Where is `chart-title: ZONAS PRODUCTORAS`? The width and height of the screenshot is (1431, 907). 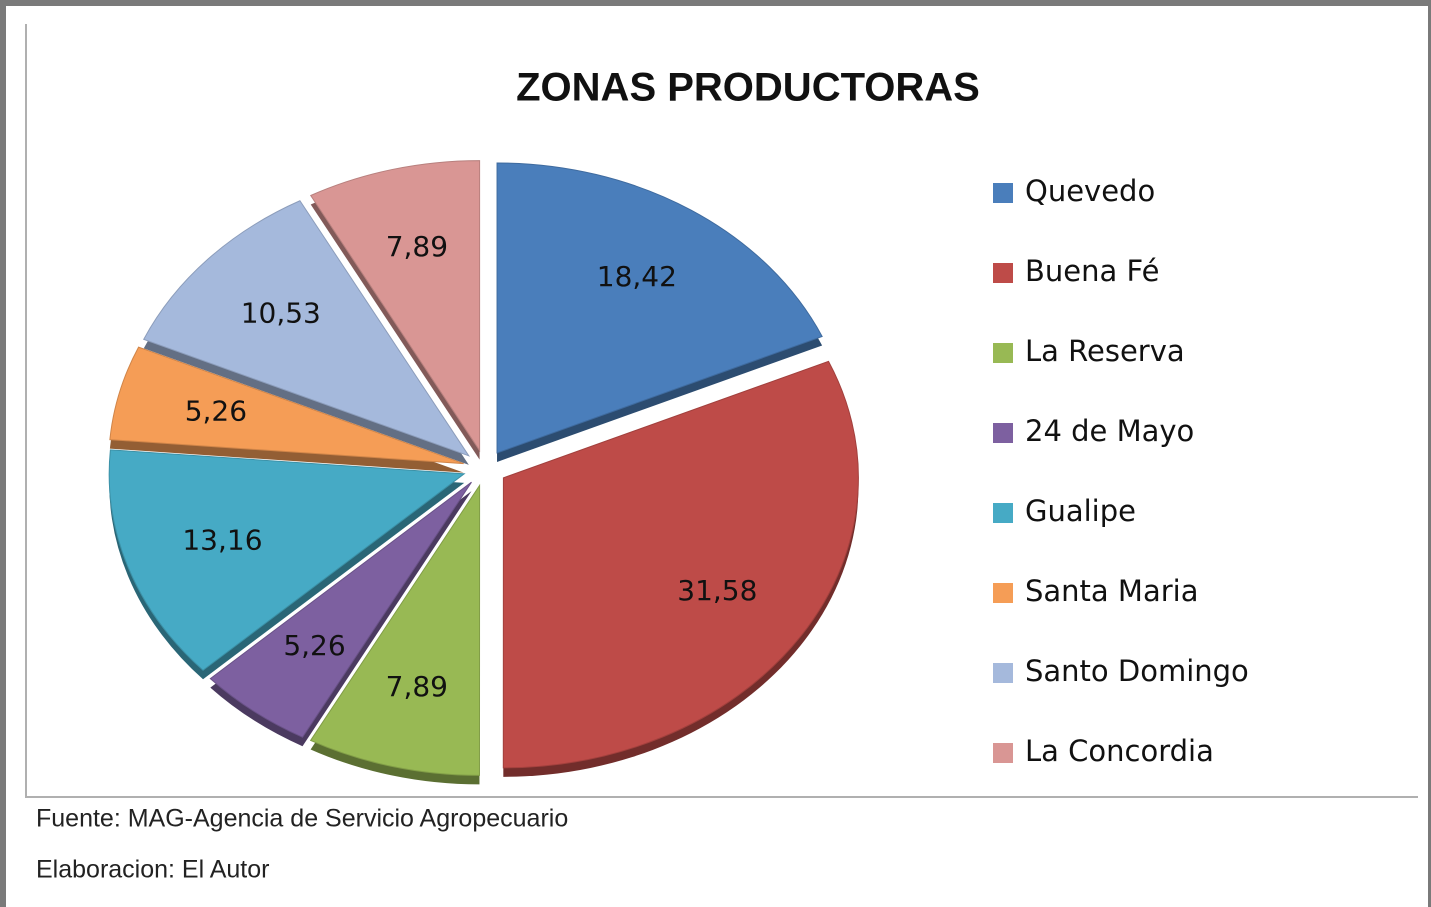 chart-title: ZONAS PRODUCTORAS is located at coordinates (748, 88).